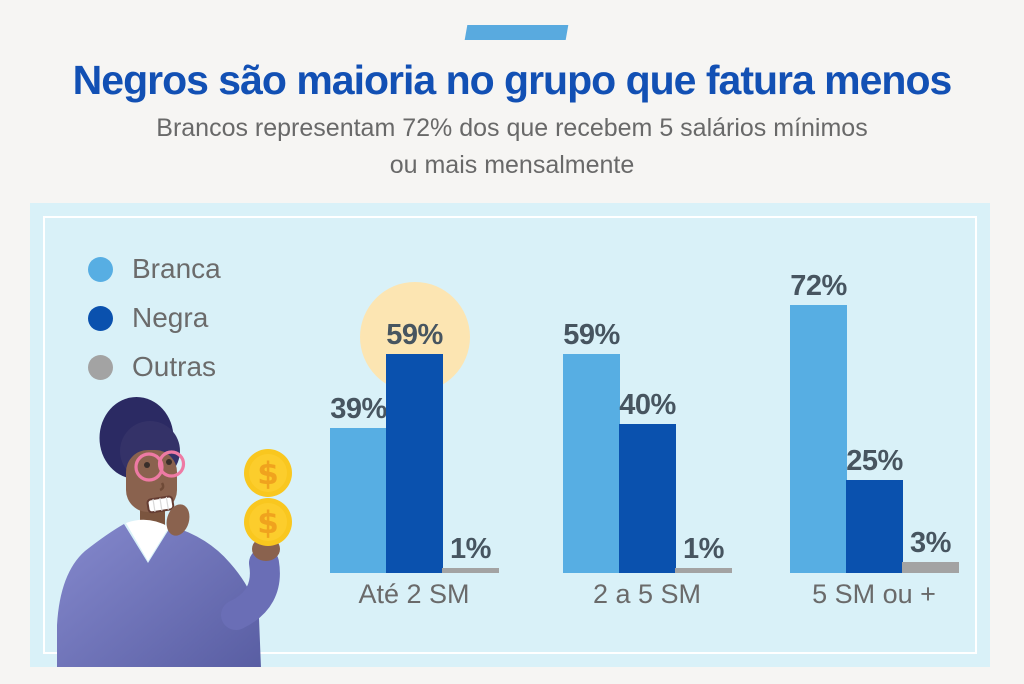 This screenshot has height=684, width=1024. What do you see at coordinates (874, 594) in the screenshot?
I see `category-label-5-sm-ou: 5 SM ou +` at bounding box center [874, 594].